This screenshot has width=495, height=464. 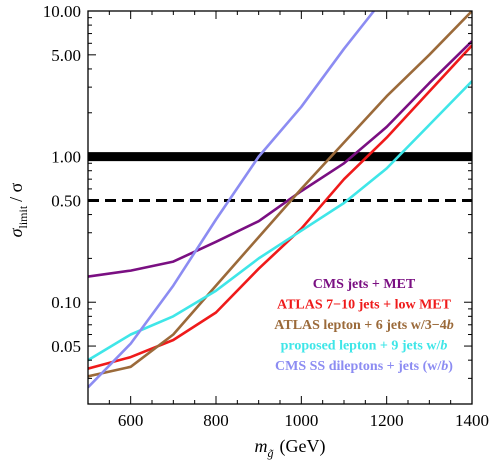 What do you see at coordinates (301, 420) in the screenshot?
I see `x-tick-label: 1000` at bounding box center [301, 420].